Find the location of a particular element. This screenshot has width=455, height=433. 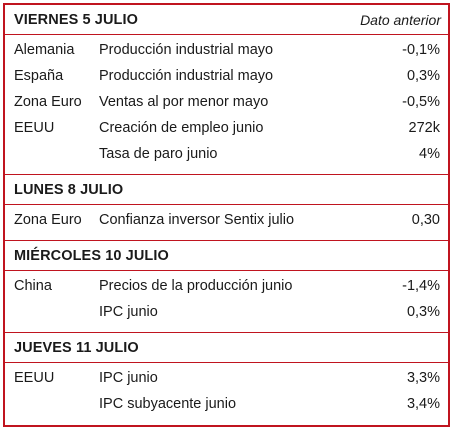

value-cell: 4% is located at coordinates (429, 154).